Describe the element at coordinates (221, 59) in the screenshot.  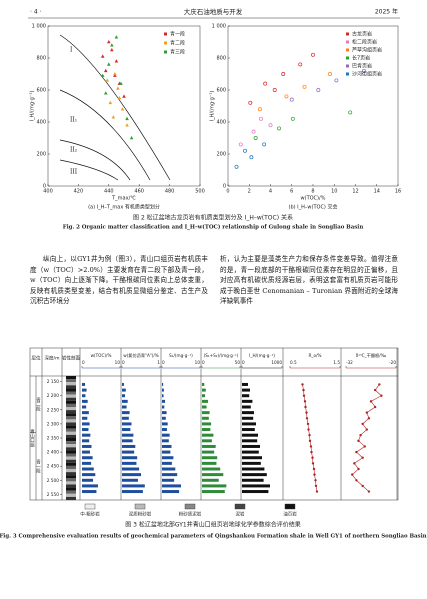
I see `y-tick-label: 800` at that location.